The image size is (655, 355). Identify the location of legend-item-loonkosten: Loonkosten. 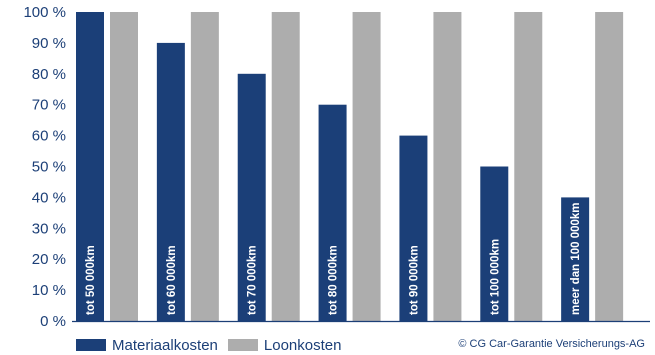
(284, 345).